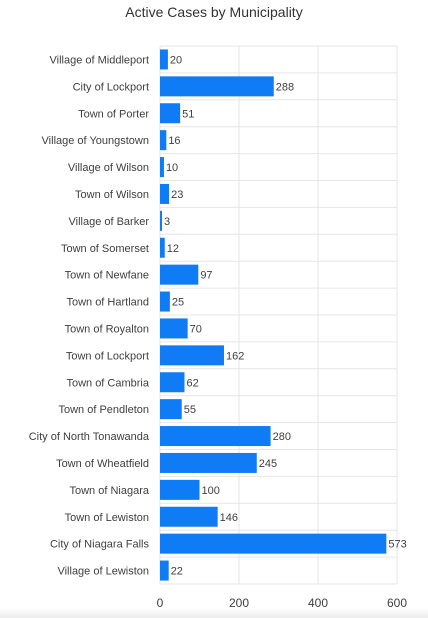 Image resolution: width=428 pixels, height=618 pixels. I want to click on value-label: 55, so click(190, 410).